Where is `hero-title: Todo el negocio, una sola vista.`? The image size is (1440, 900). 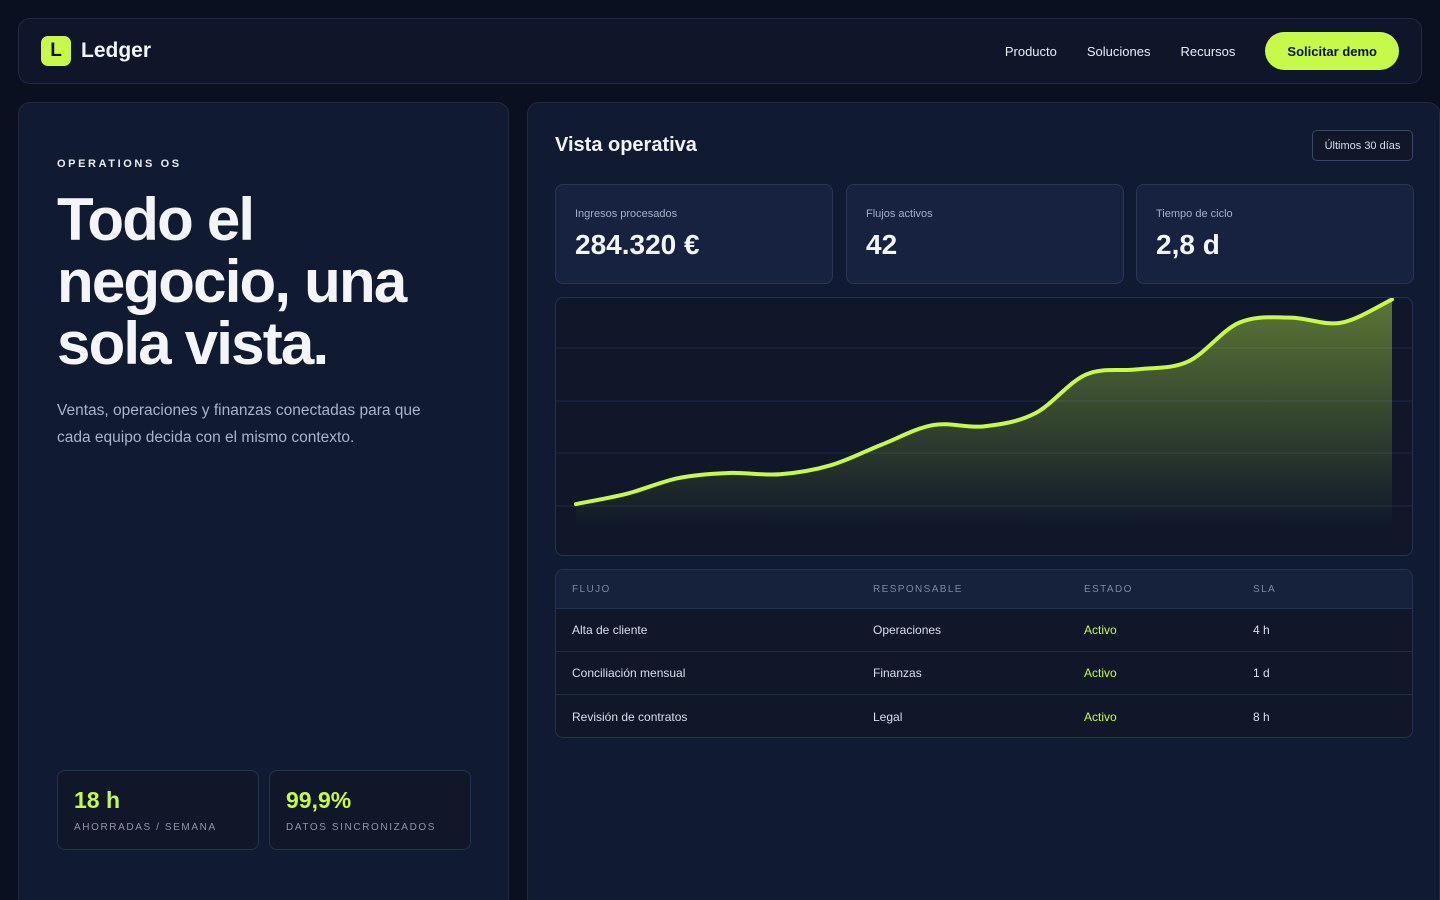
hero-title: Todo el negocio, una sola vista. is located at coordinates (232, 281).